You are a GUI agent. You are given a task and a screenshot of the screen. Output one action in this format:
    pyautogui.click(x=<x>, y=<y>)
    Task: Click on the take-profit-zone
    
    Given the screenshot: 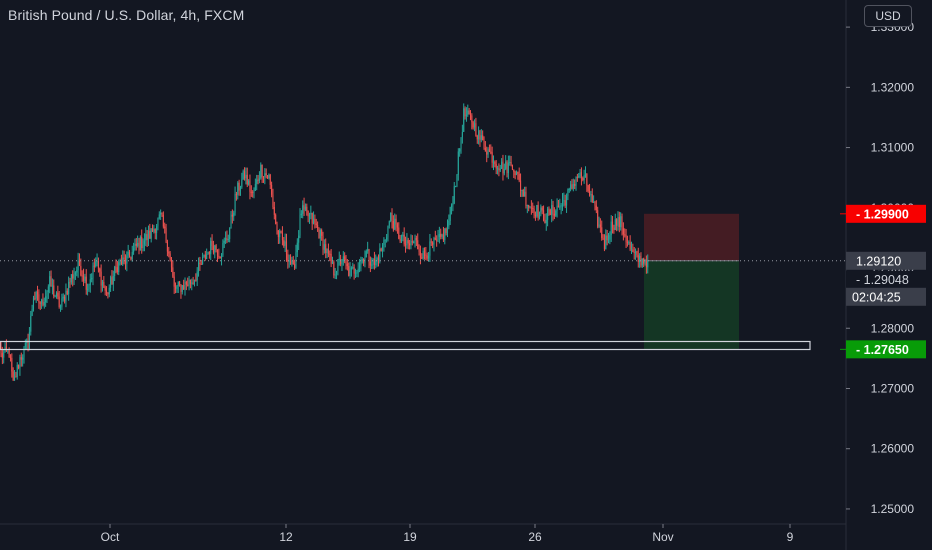 What is the action you would take?
    pyautogui.click(x=691, y=305)
    